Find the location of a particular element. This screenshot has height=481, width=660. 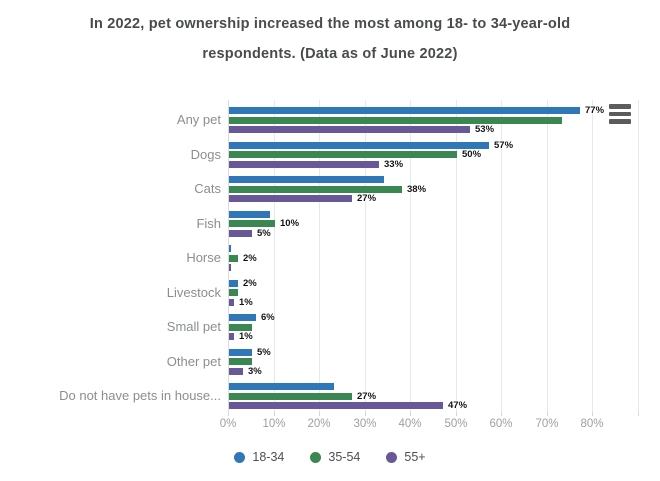

bar-value-label: 77% is located at coordinates (595, 110).